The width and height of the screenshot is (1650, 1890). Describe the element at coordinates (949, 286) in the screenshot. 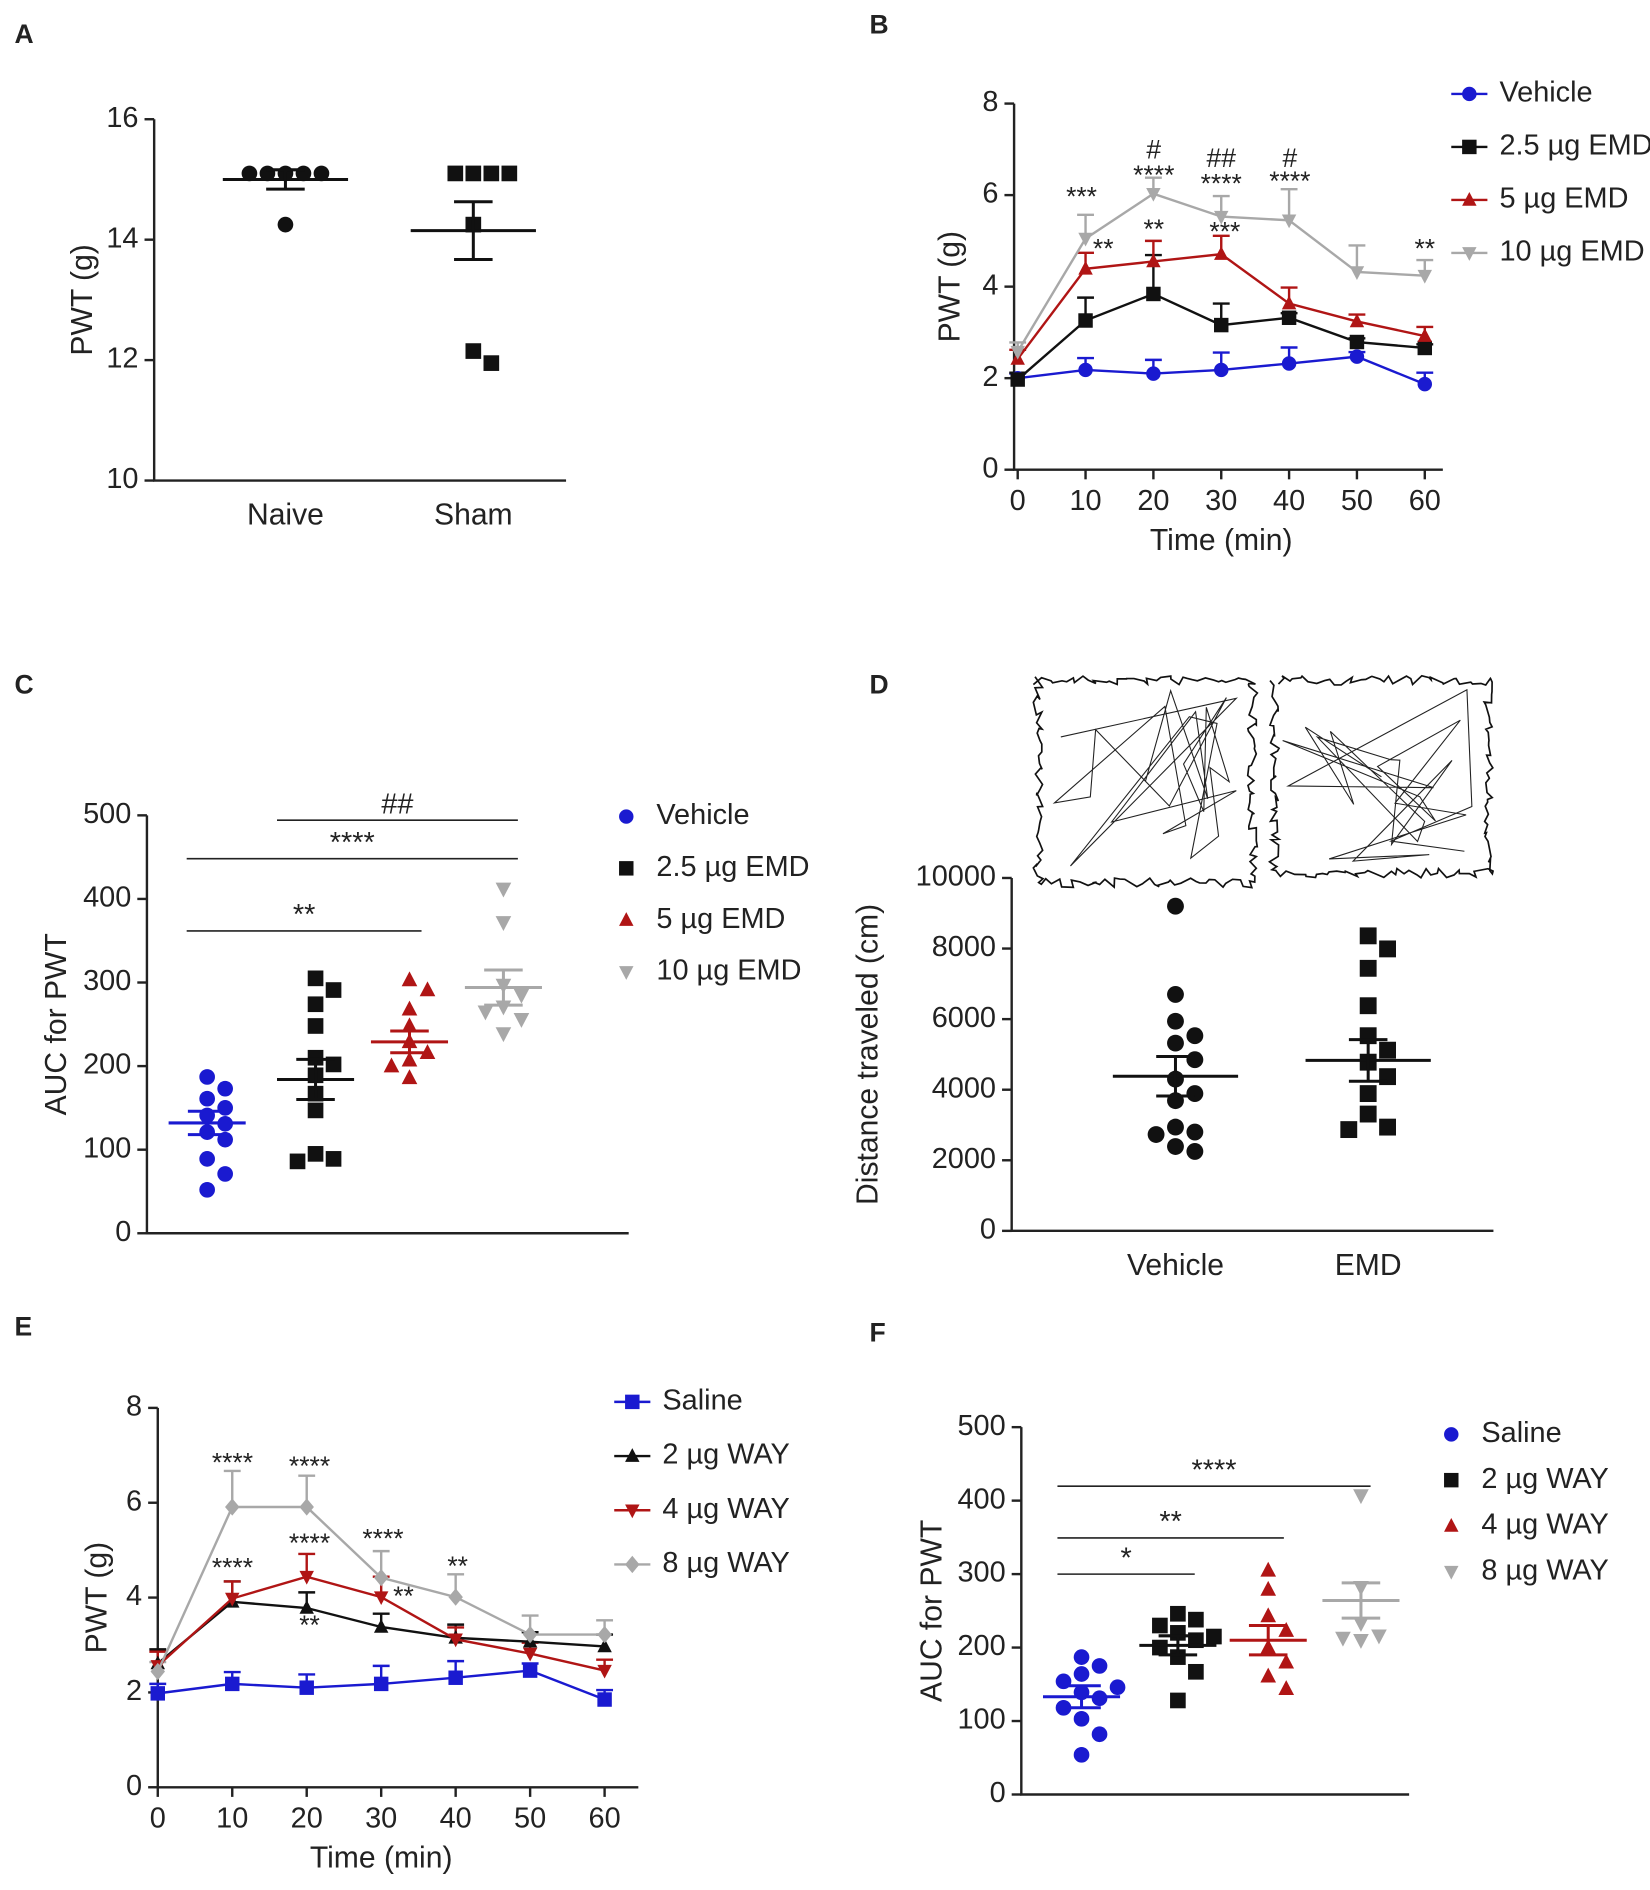

I see `y-axis-label: PWT (g)` at that location.